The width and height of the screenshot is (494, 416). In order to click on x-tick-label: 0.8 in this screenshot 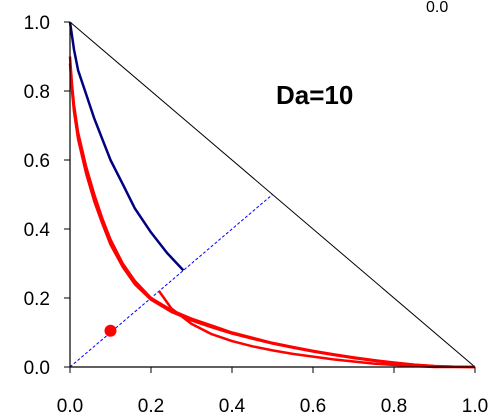, I will do `click(394, 406)`.